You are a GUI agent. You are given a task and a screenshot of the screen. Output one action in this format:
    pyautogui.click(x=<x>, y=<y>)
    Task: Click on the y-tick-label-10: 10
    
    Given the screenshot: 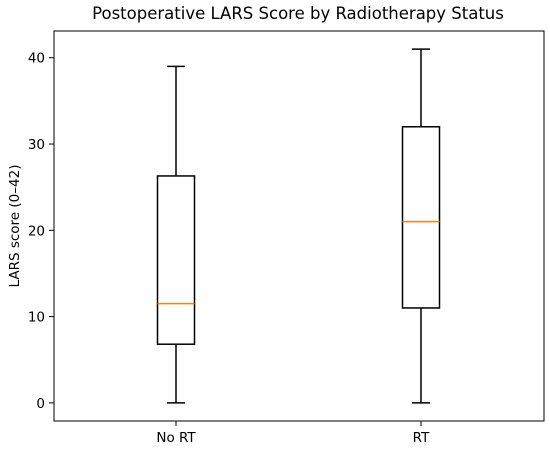 What is the action you would take?
    pyautogui.click(x=36, y=318)
    